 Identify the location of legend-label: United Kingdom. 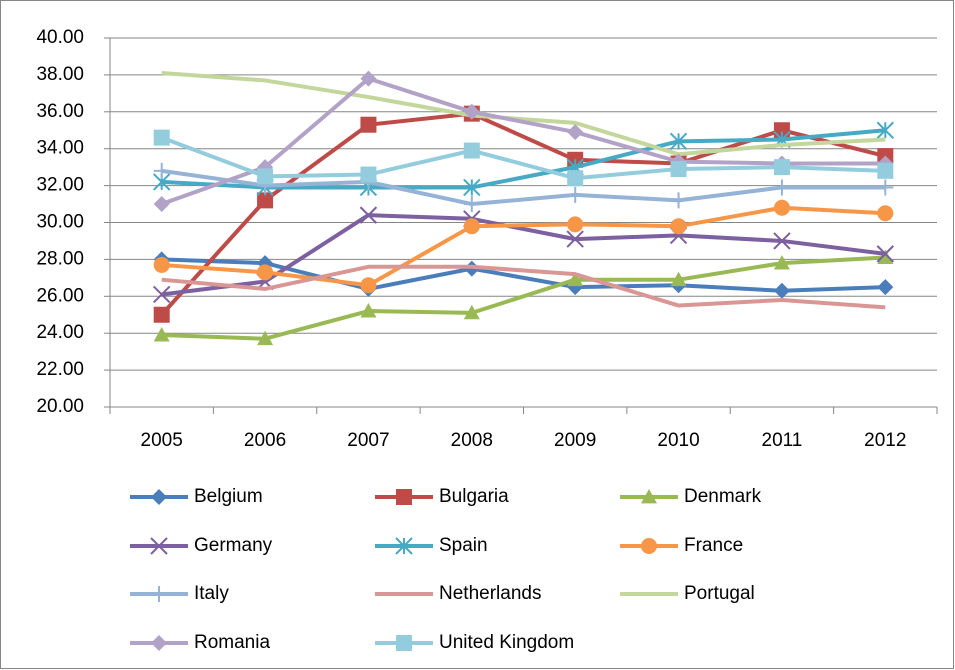
(506, 642).